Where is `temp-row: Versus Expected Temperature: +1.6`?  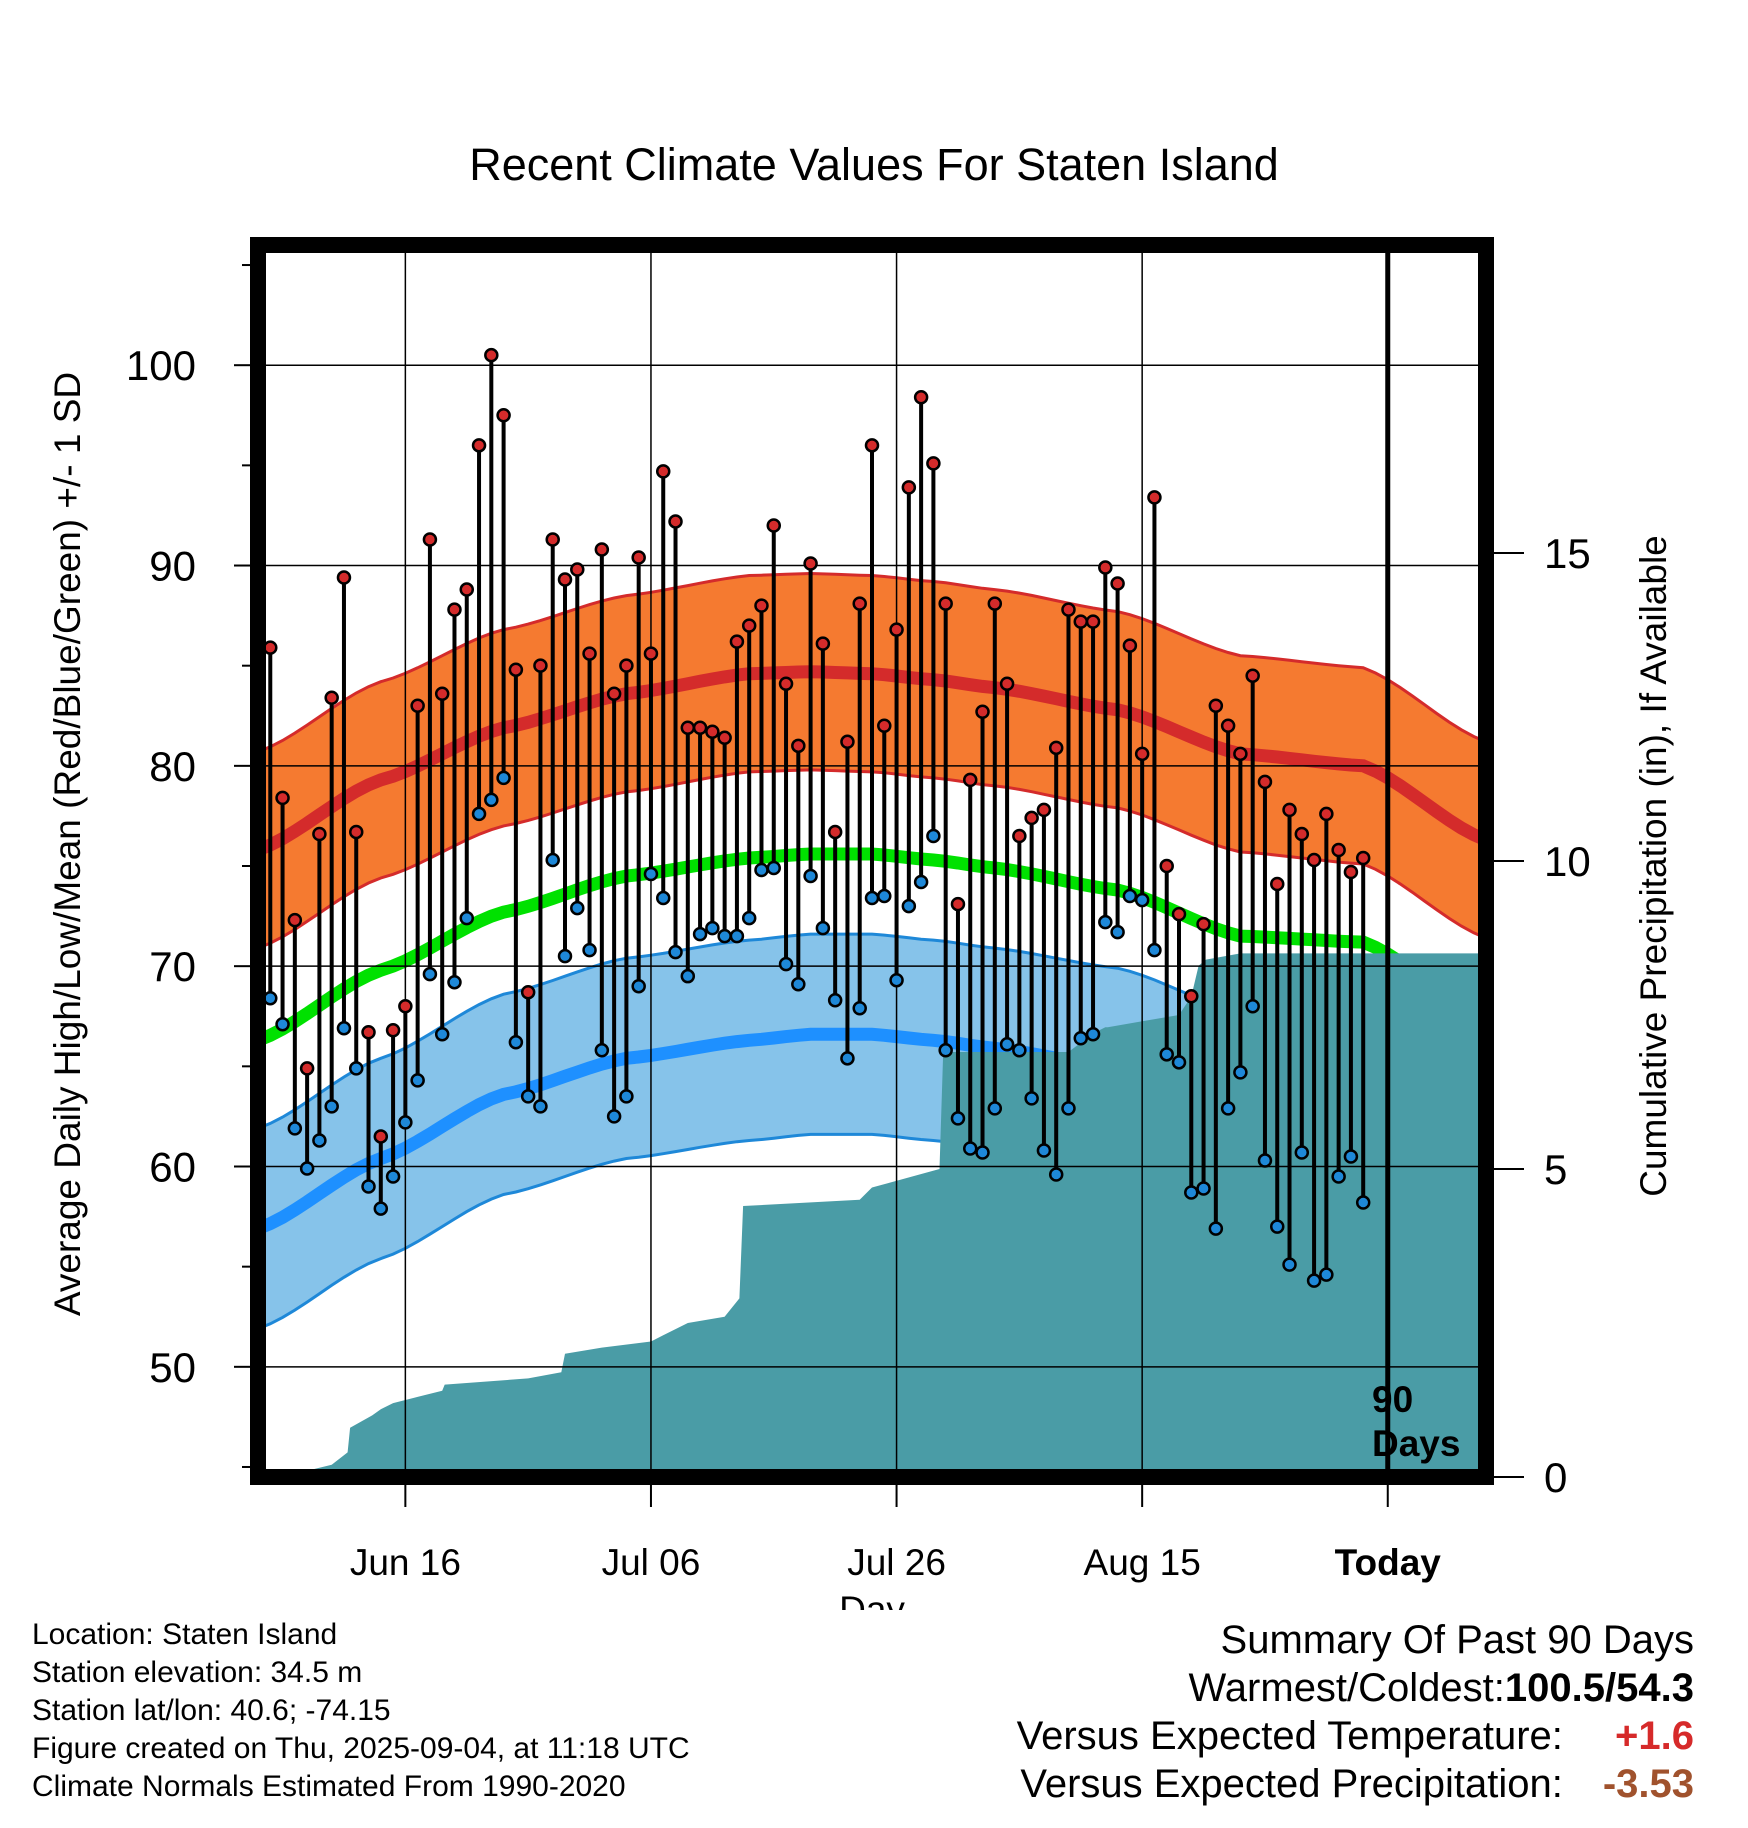
temp-row: Versus Expected Temperature: +1.6 is located at coordinates (1355, 1736).